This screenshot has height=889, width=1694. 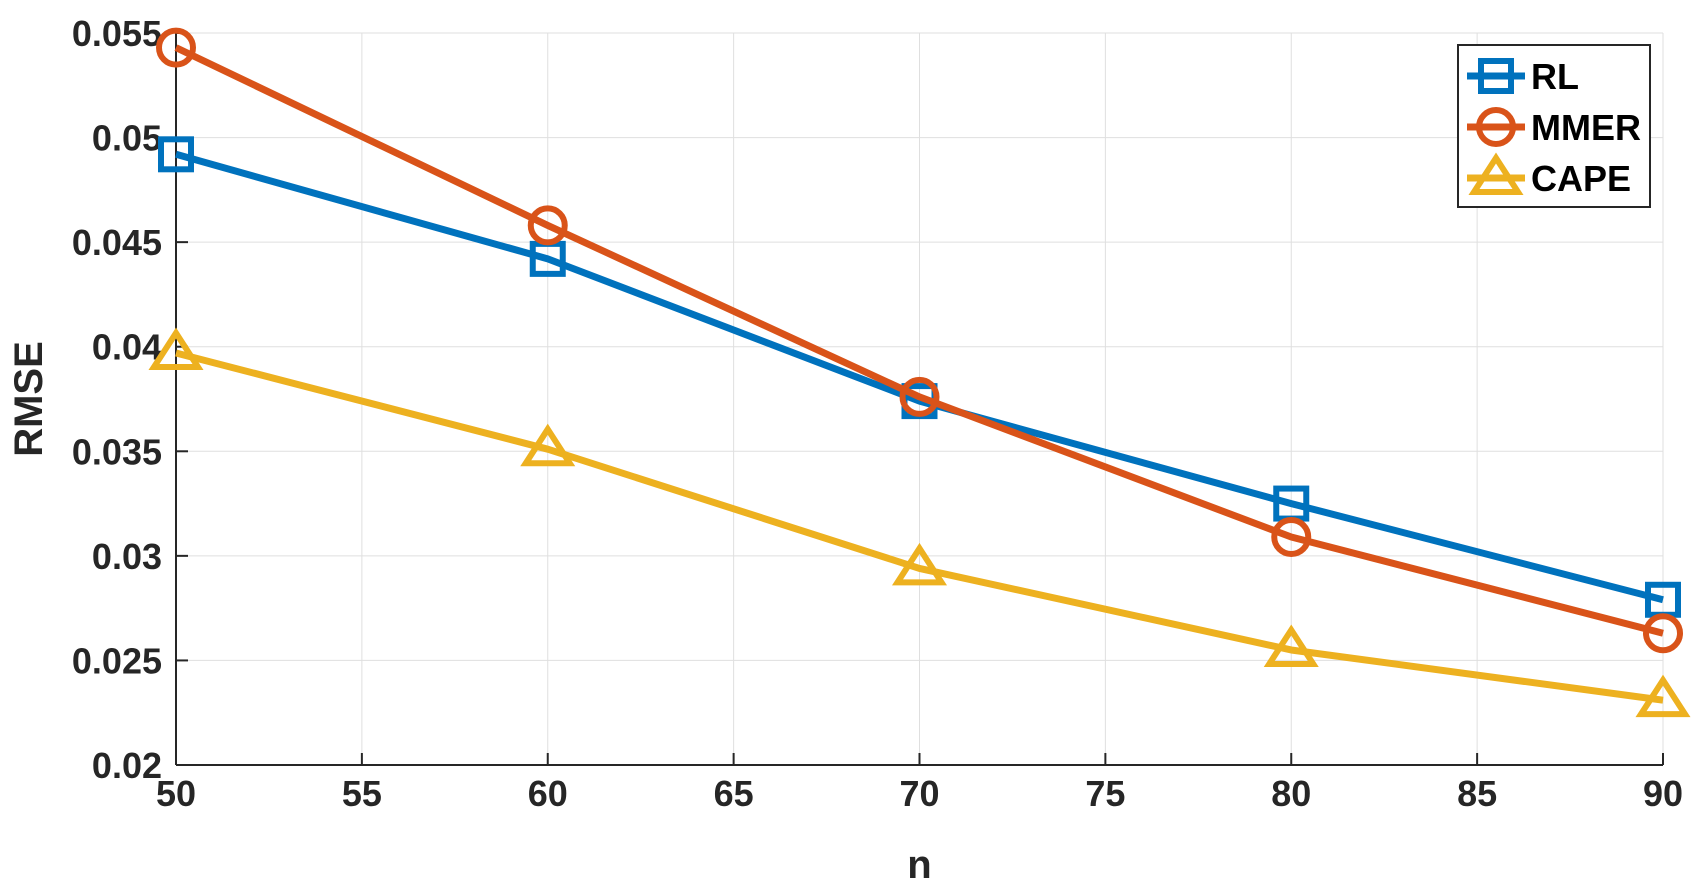 What do you see at coordinates (734, 793) in the screenshot?
I see `x-tick-label: 65` at bounding box center [734, 793].